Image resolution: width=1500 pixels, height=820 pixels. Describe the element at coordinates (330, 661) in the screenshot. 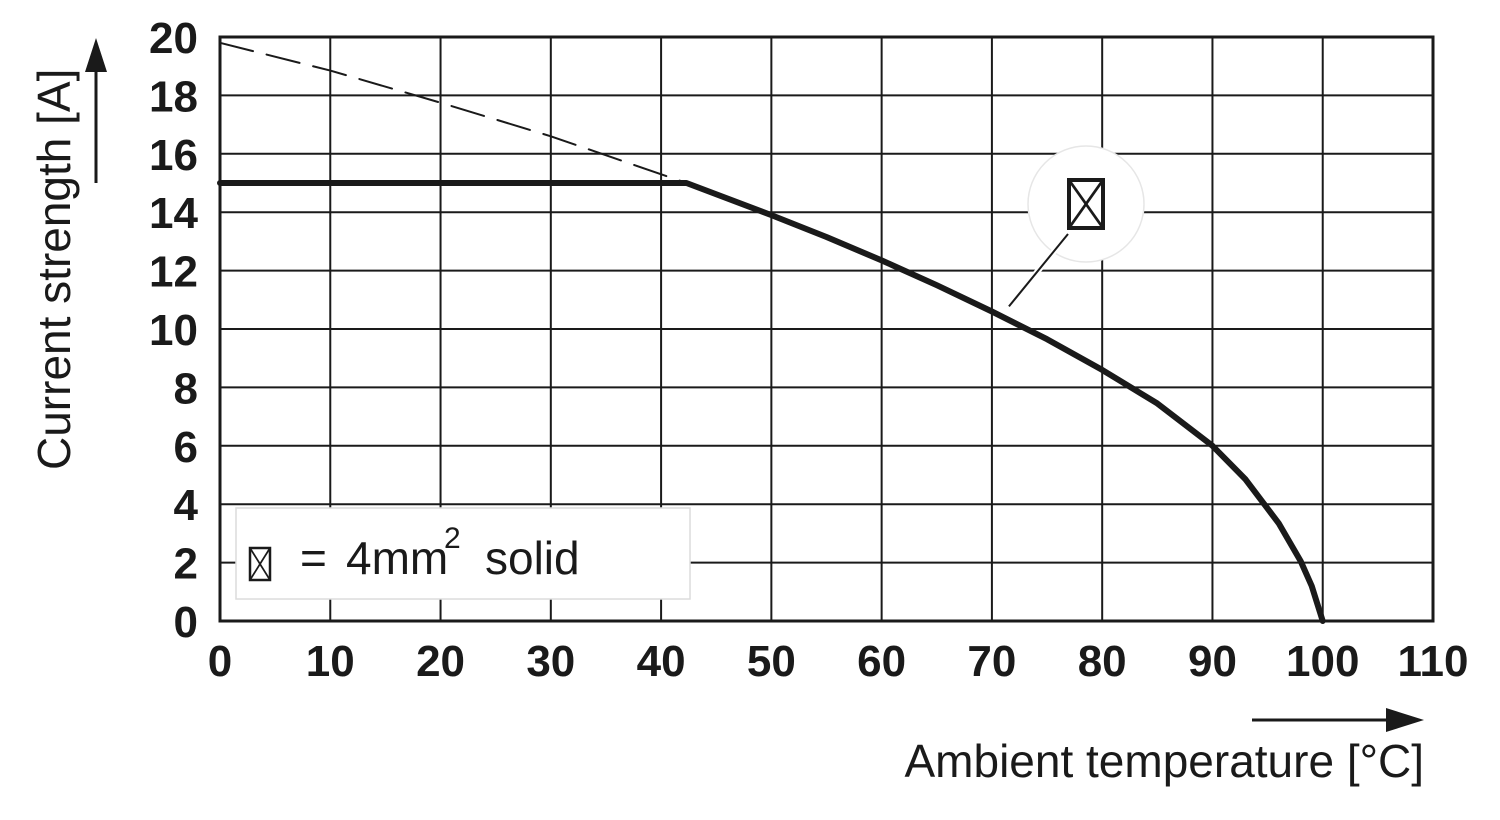

I see `x-tick-label: 10` at that location.